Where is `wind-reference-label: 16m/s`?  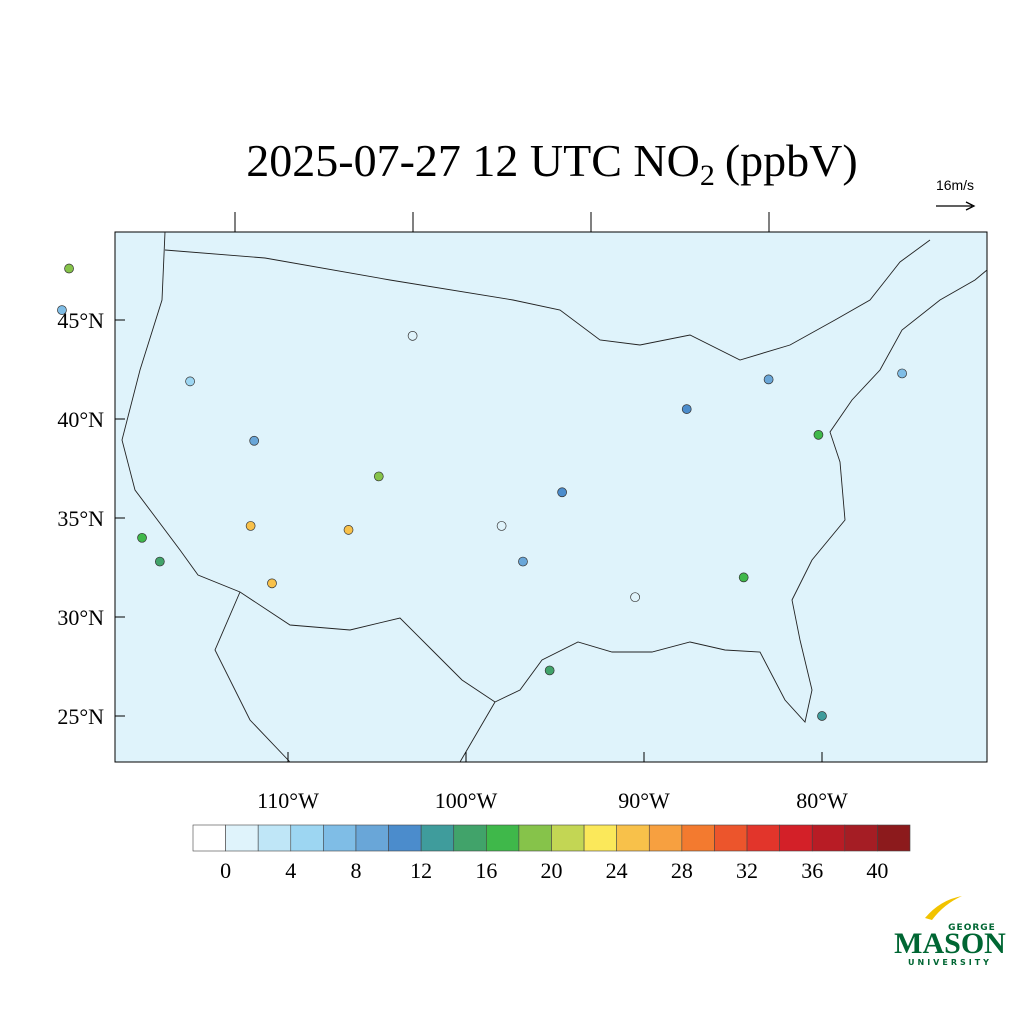 wind-reference-label: 16m/s is located at coordinates (955, 185).